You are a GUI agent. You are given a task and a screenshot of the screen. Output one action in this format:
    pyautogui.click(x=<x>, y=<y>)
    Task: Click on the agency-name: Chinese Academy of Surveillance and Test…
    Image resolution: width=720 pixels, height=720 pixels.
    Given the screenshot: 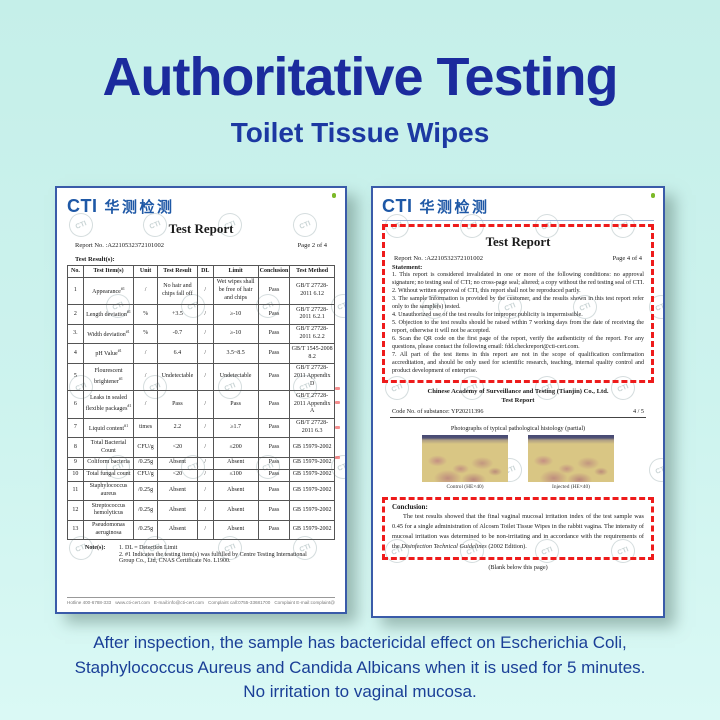 What is the action you would take?
    pyautogui.click(x=518, y=392)
    